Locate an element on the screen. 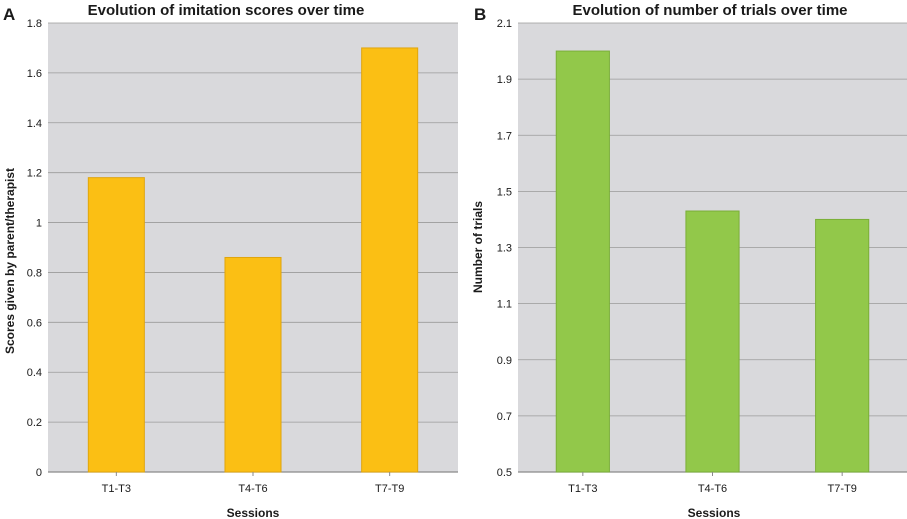 This screenshot has width=907, height=519. chart-b-bar-t7-t9 is located at coordinates (842, 345).